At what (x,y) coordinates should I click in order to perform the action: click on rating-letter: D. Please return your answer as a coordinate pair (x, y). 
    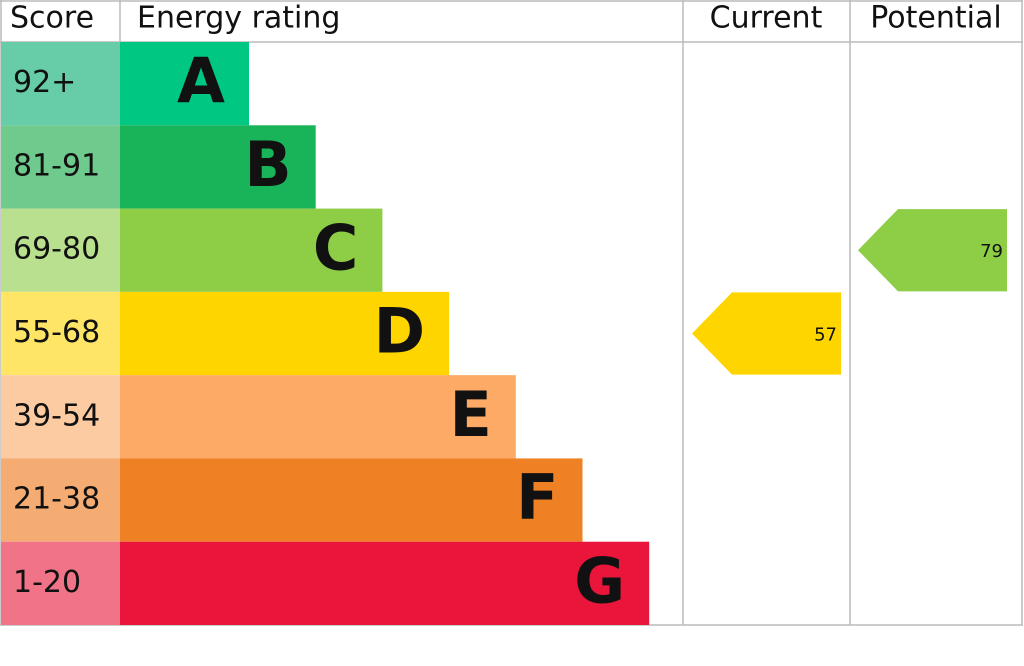
    Looking at the image, I should click on (399, 331).